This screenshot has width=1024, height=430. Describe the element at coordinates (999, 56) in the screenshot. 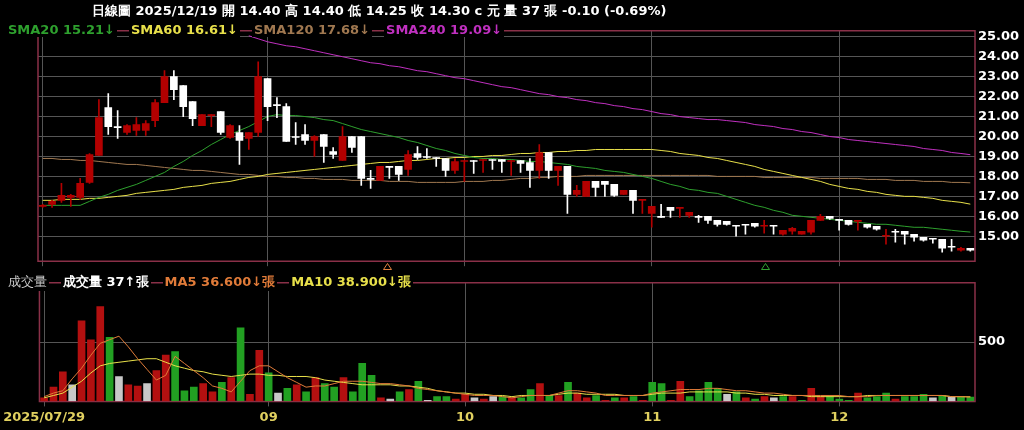

I see `y-tick-label: 24.00` at that location.